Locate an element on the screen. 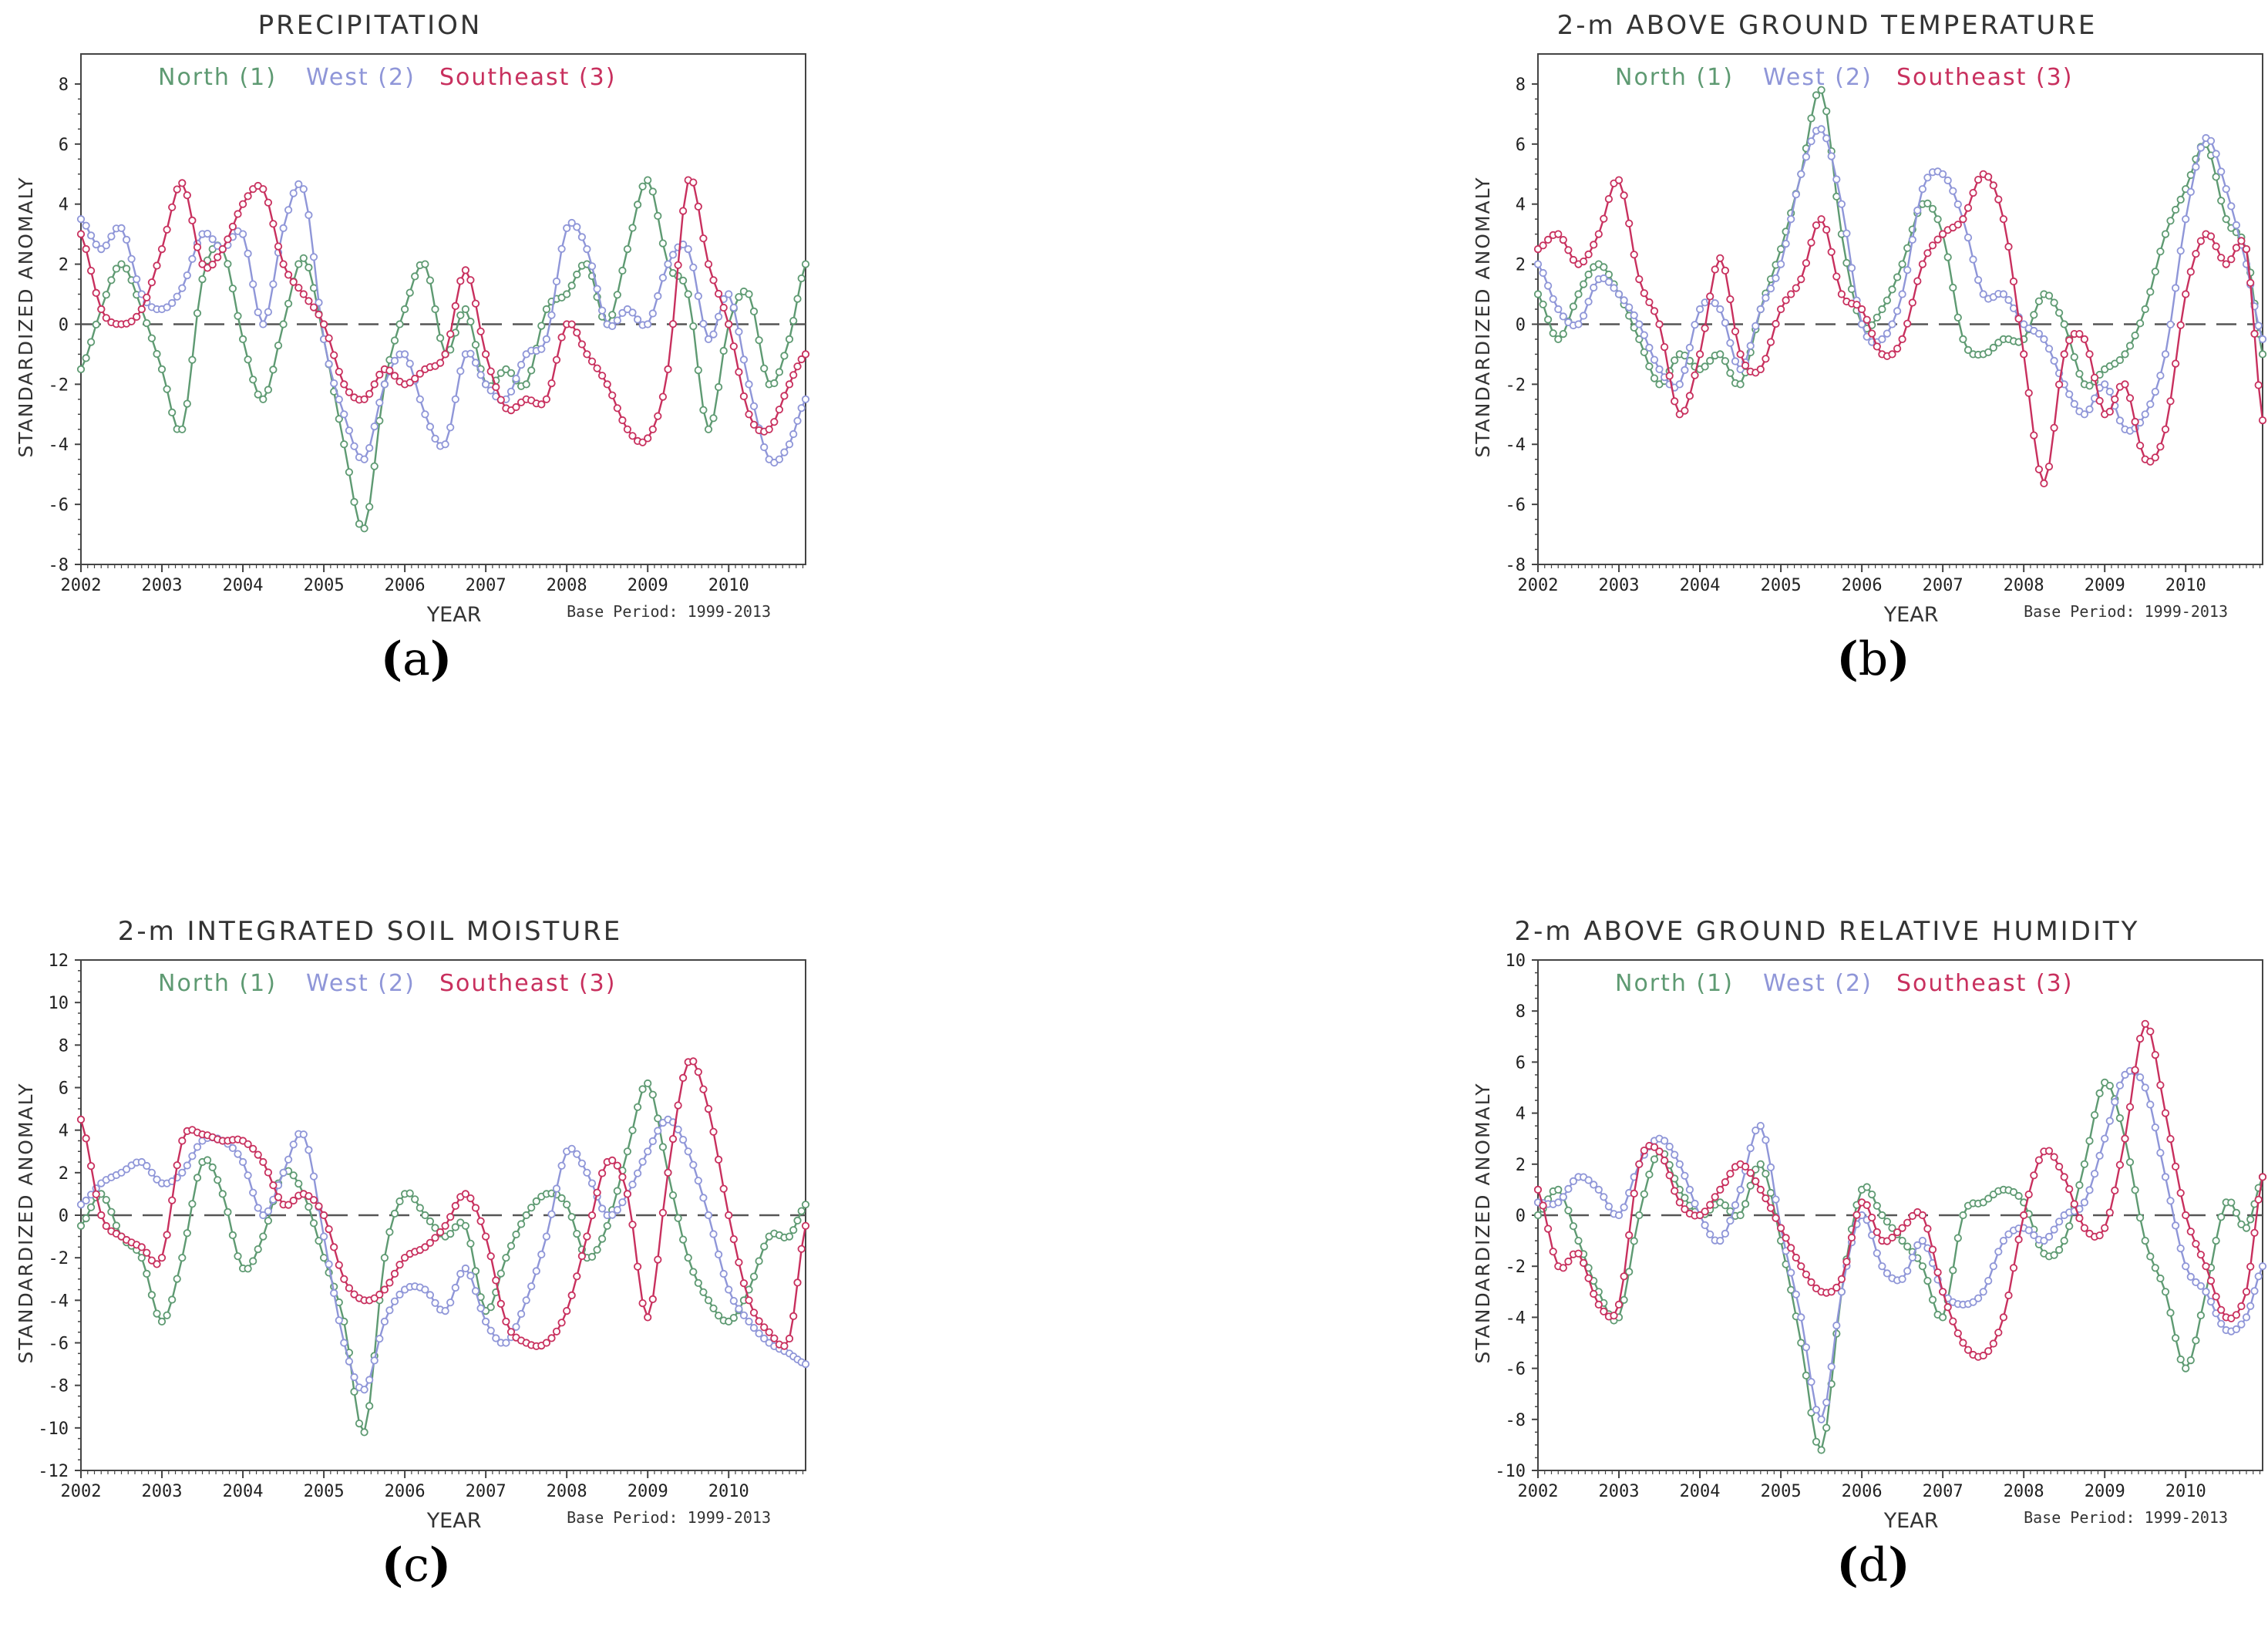 The image size is (2268, 1637). x-tick-label: 2007 is located at coordinates (1943, 1492).